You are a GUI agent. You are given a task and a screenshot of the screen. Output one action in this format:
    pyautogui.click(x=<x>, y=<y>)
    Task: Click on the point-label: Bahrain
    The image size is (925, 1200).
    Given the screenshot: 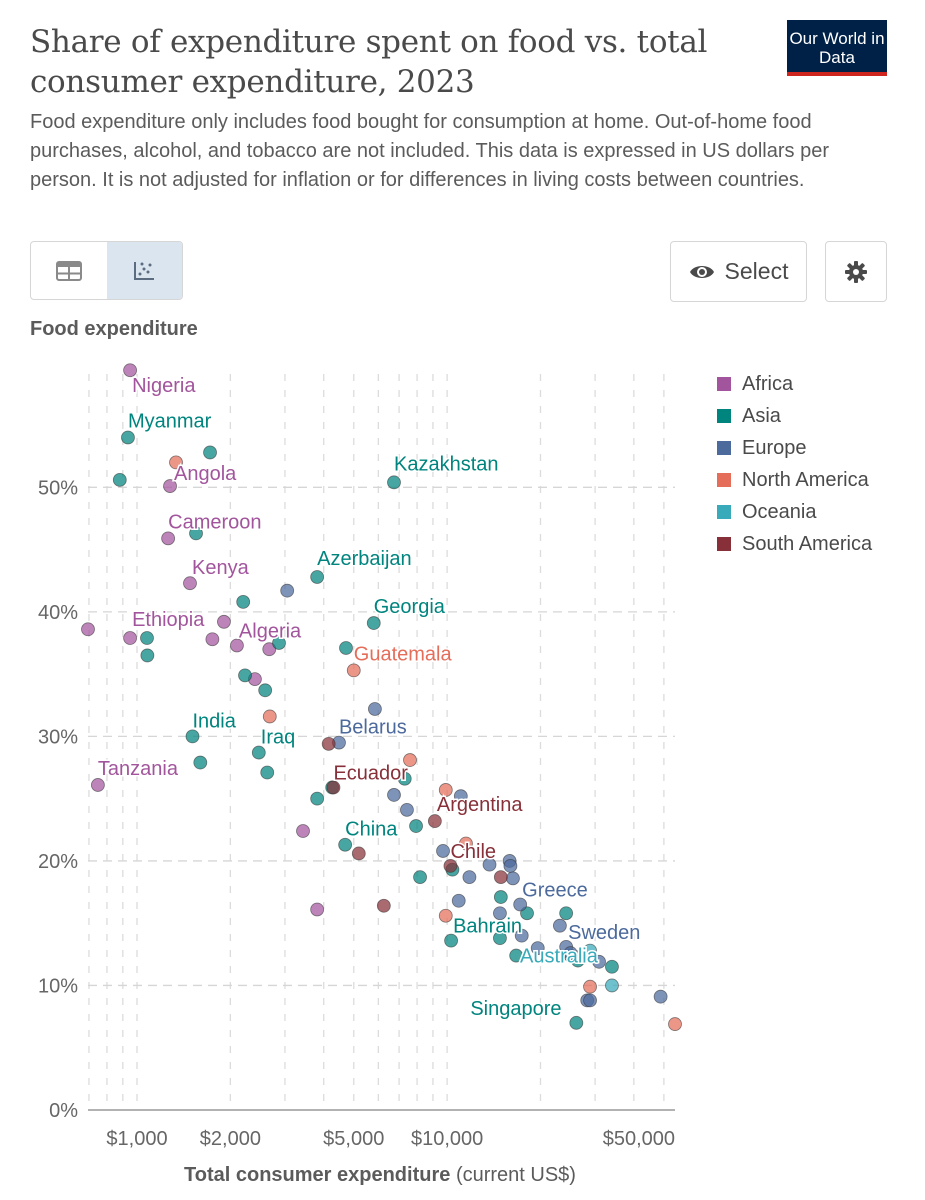 What is the action you would take?
    pyautogui.click(x=487, y=927)
    